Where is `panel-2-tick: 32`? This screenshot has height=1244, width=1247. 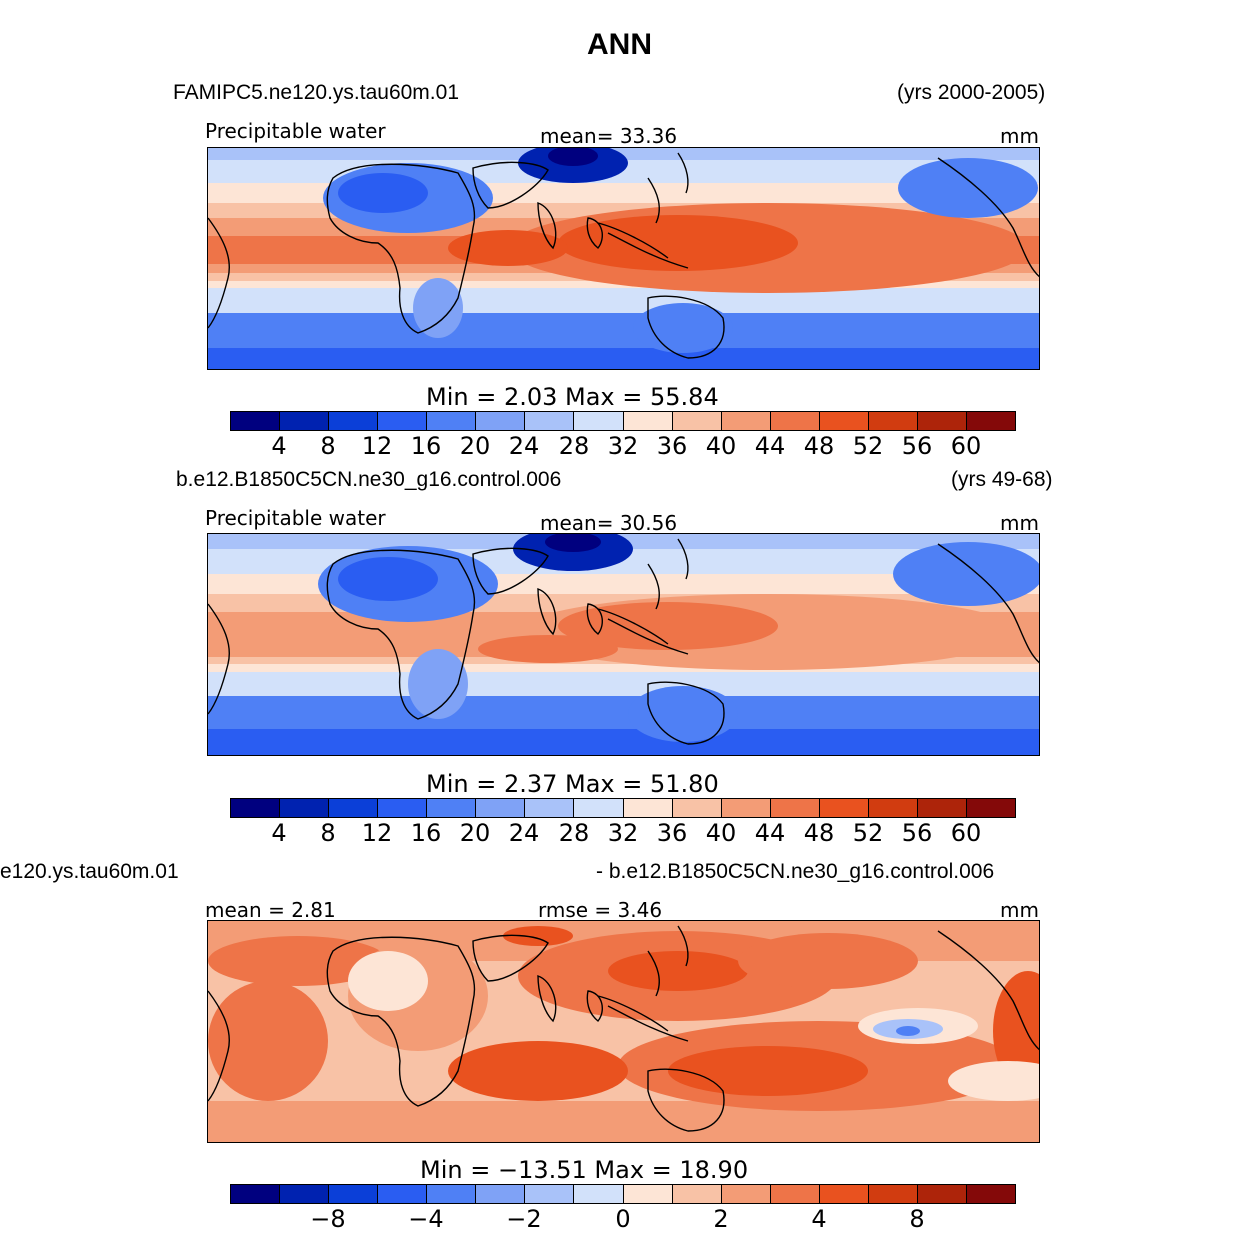
panel-2-tick: 32 is located at coordinates (623, 833).